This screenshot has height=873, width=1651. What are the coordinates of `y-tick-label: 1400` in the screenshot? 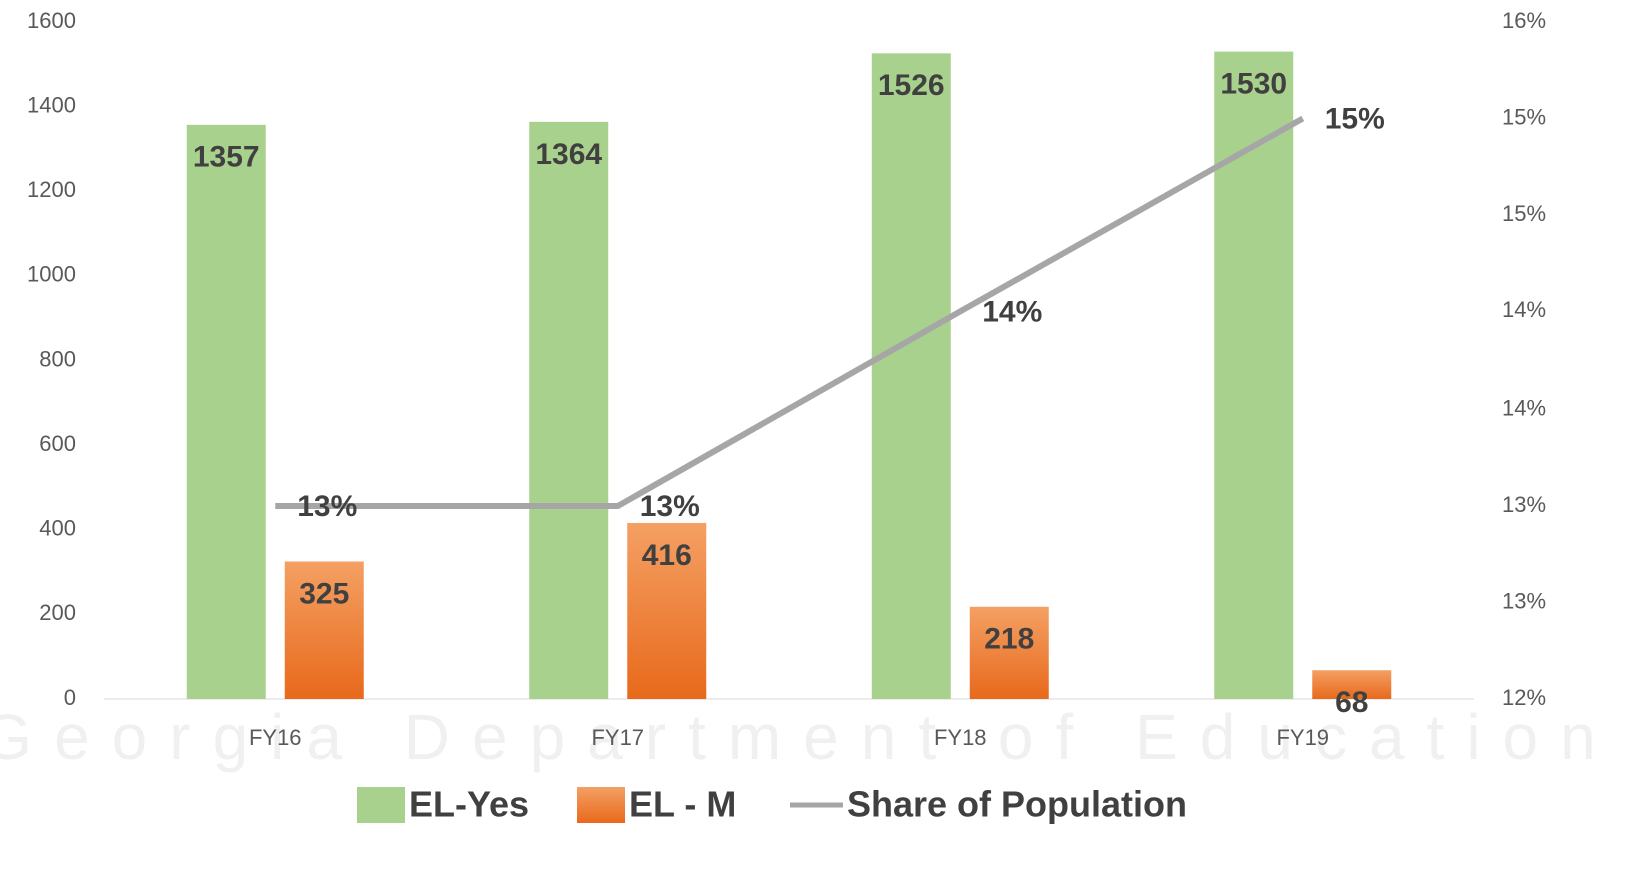 It's located at (51, 104).